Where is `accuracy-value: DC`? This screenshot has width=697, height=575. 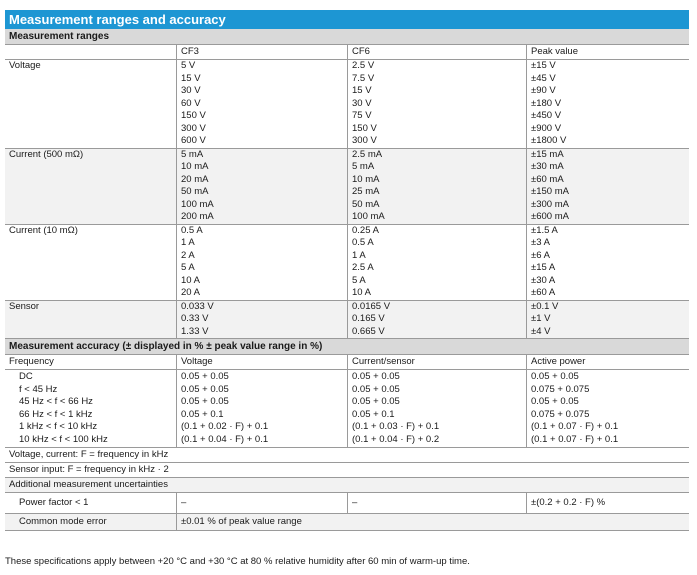
accuracy-value: DC is located at coordinates (26, 376).